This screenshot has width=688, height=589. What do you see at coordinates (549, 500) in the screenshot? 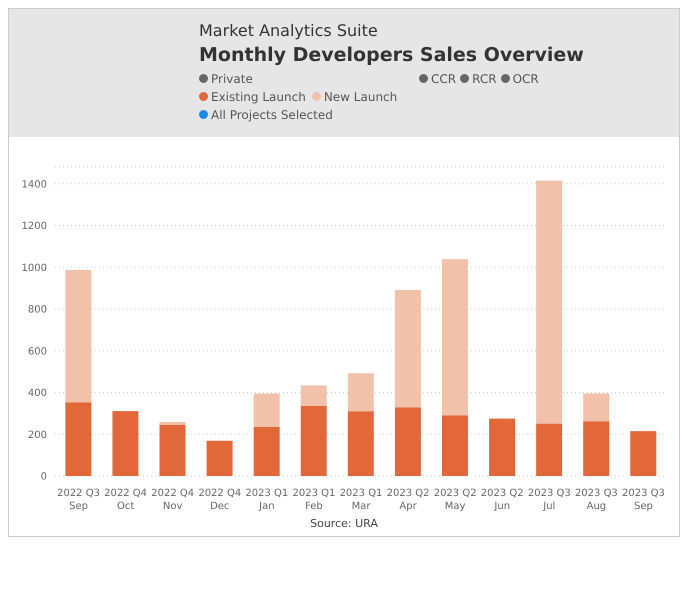
I see `x-tick-label: 2023 Q3 Jul` at bounding box center [549, 500].